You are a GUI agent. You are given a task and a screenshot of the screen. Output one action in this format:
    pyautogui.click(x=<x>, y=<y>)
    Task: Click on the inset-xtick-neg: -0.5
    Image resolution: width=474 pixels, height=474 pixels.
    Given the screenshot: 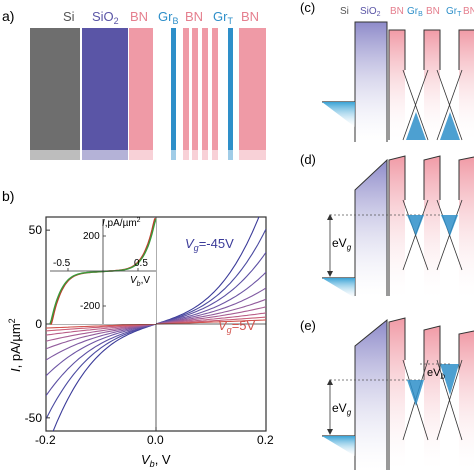 What is the action you would take?
    pyautogui.click(x=62, y=263)
    